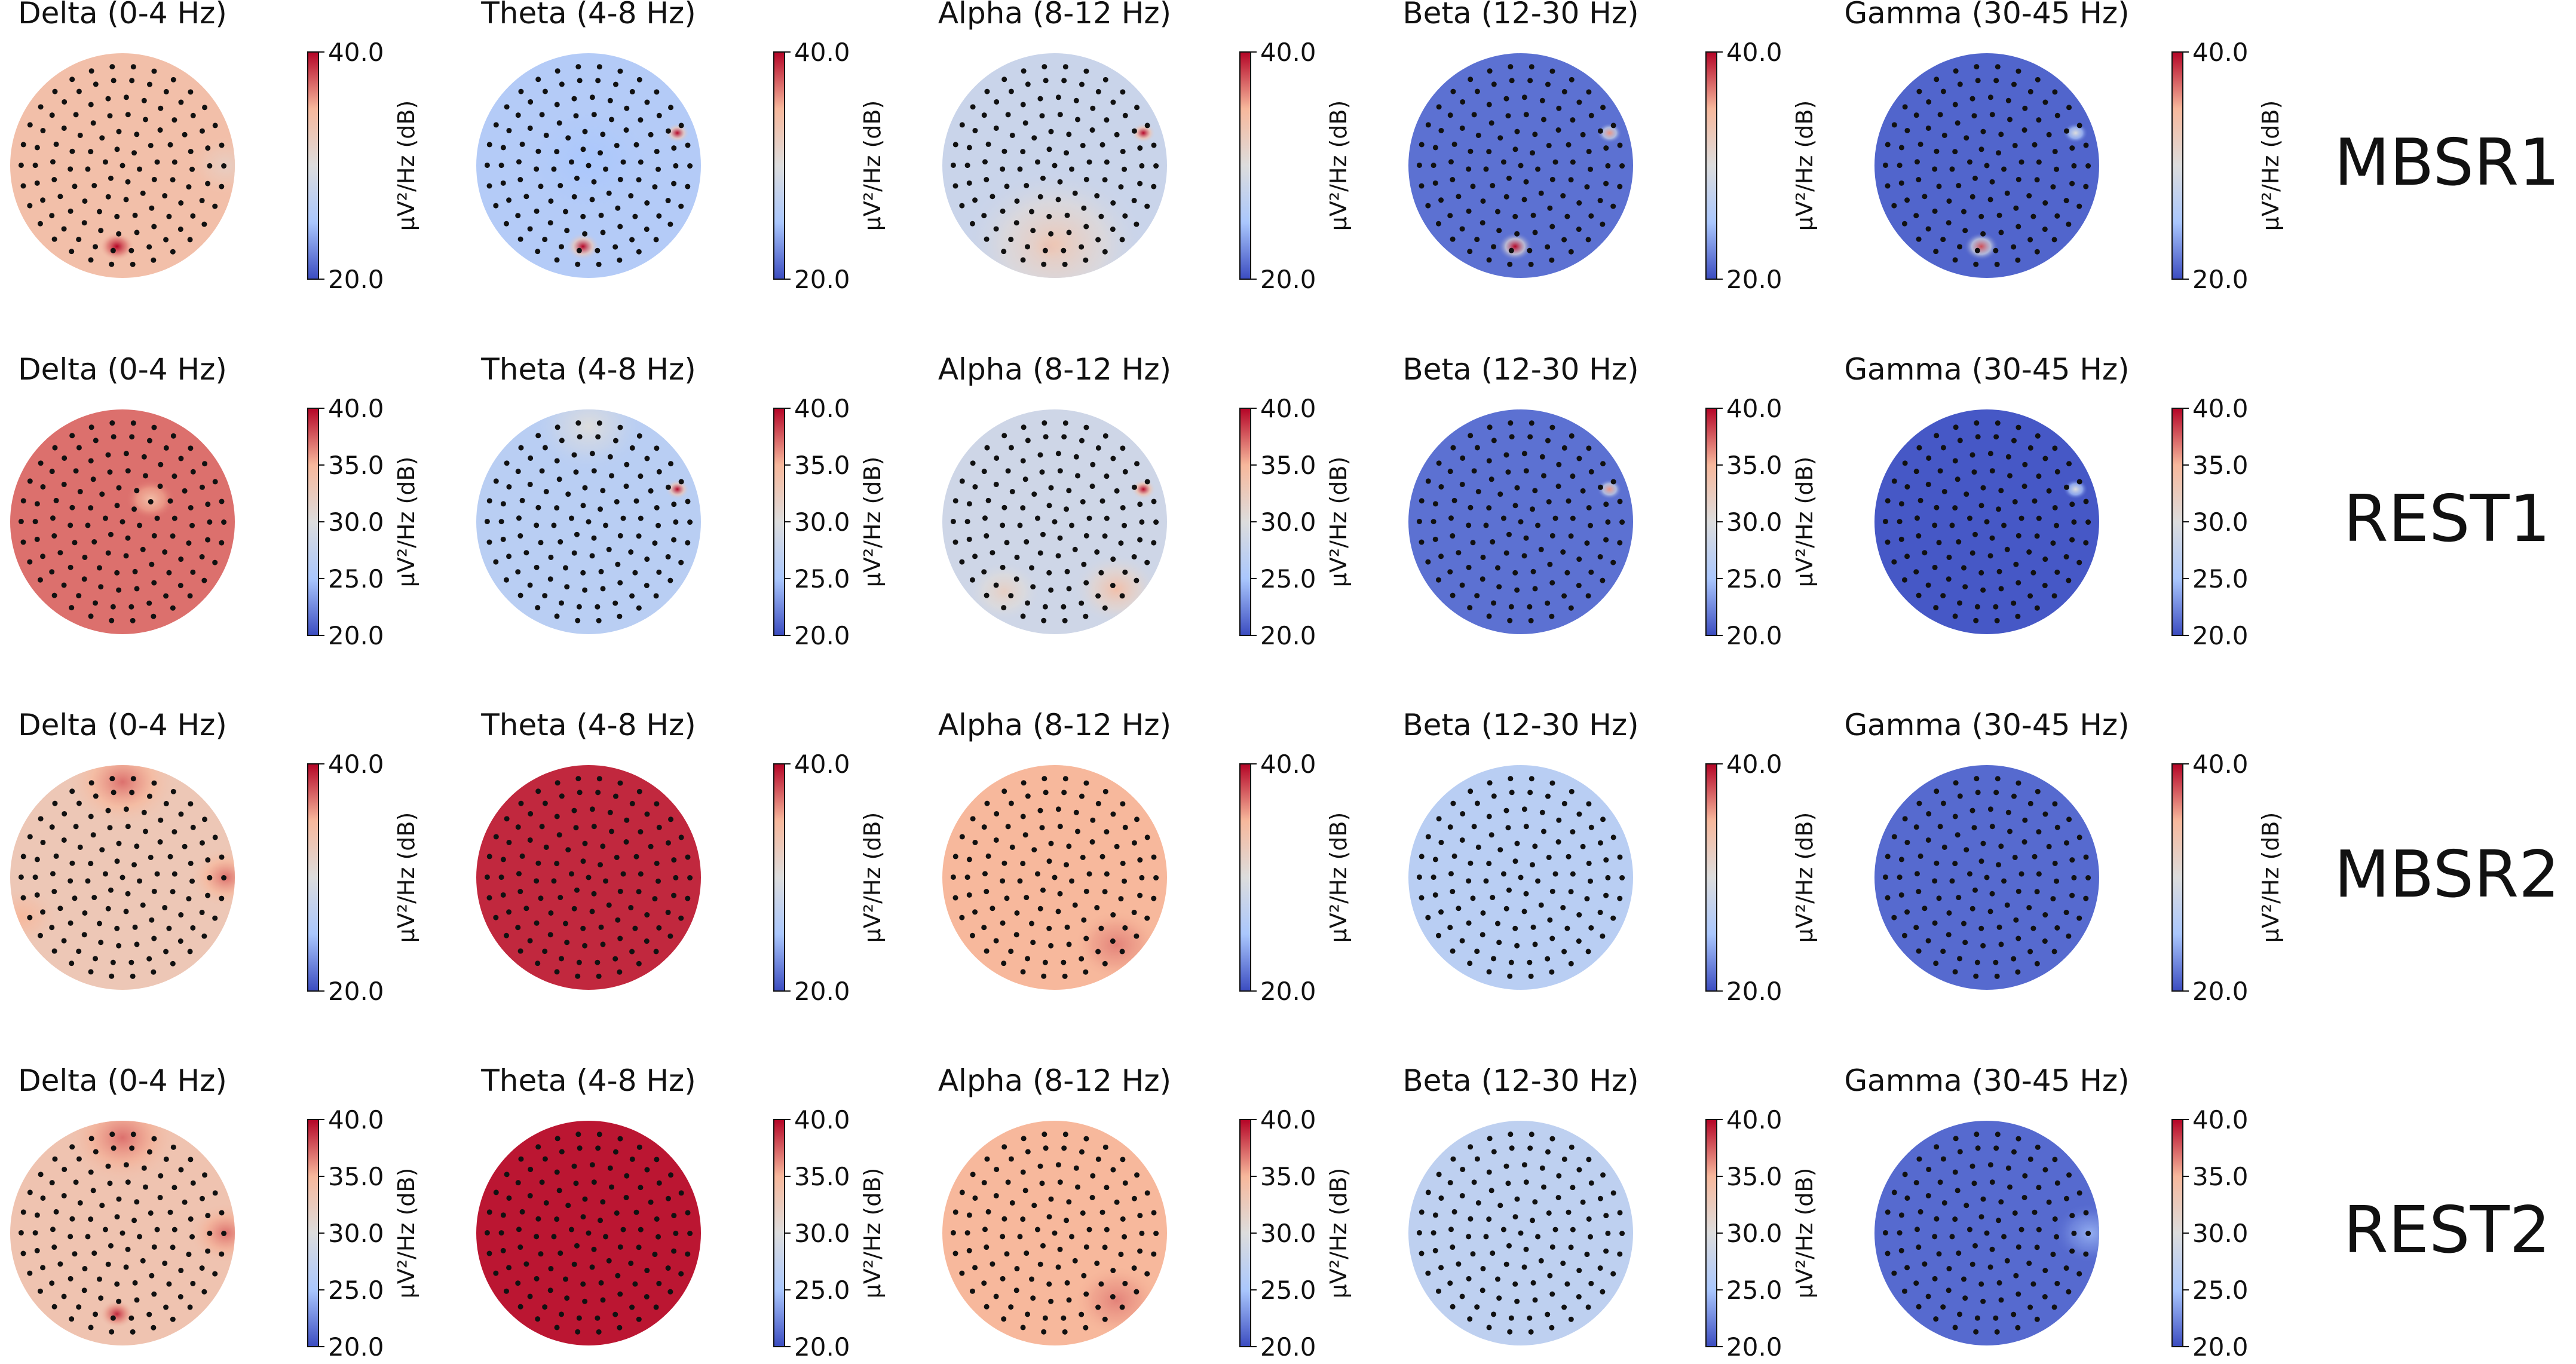  I want to click on colorbar-tick-label: 20.0, so click(1288, 635).